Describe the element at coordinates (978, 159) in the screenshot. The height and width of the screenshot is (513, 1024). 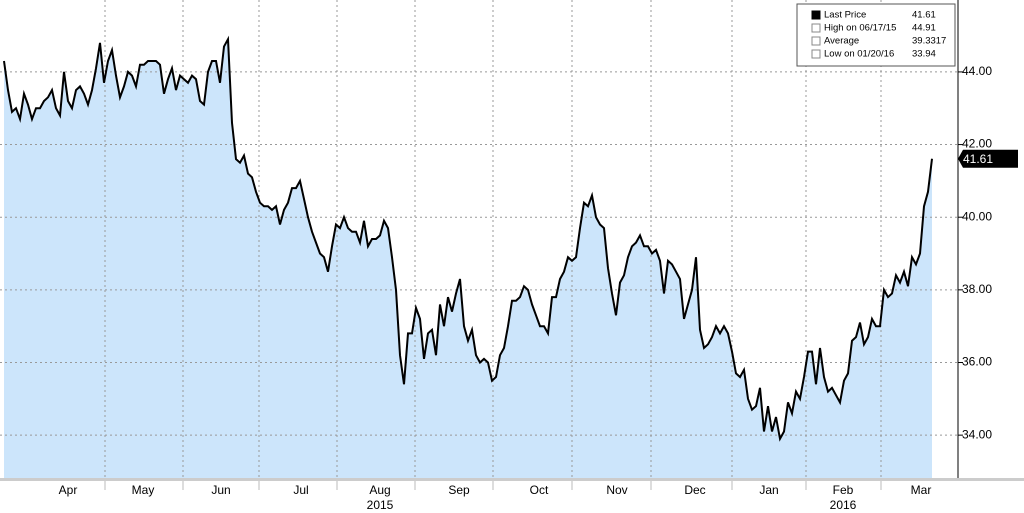
I see `last-price-label: 41.61` at that location.